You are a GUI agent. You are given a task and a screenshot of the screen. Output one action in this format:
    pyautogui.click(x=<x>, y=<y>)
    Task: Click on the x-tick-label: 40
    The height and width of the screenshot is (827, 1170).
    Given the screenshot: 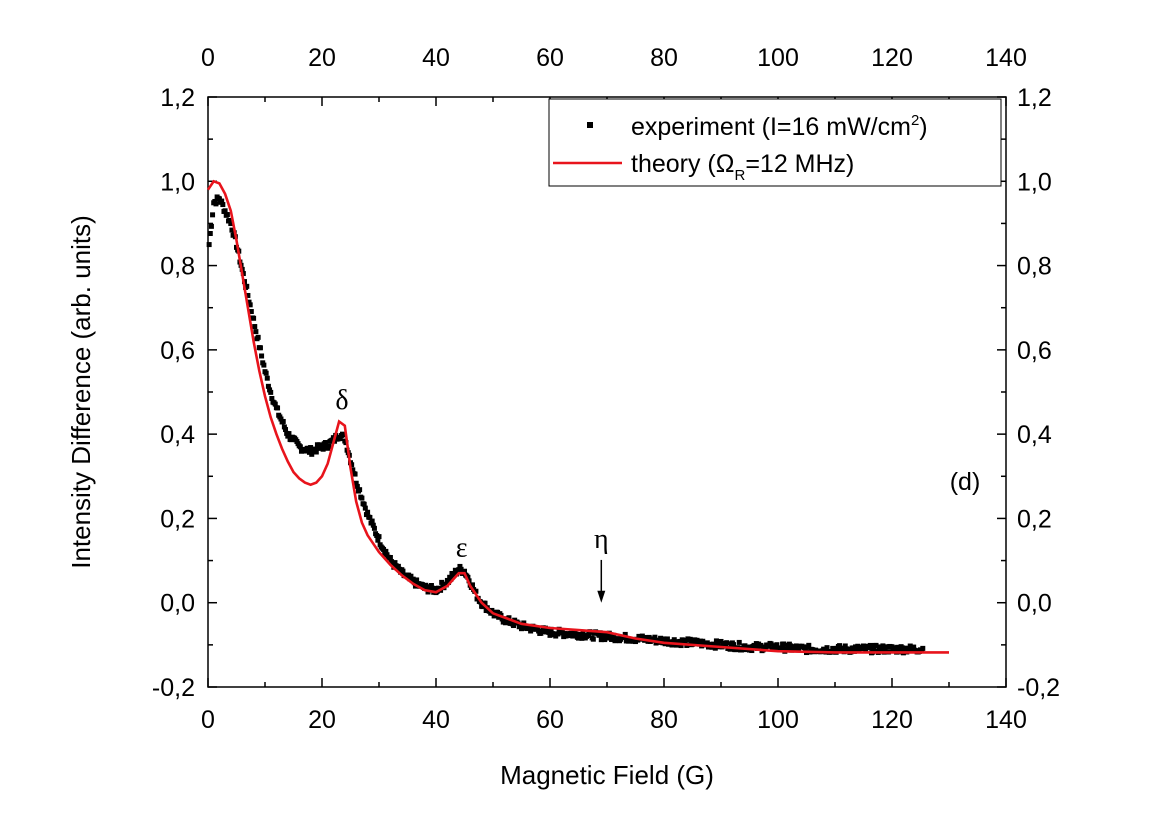 What is the action you would take?
    pyautogui.click(x=436, y=720)
    